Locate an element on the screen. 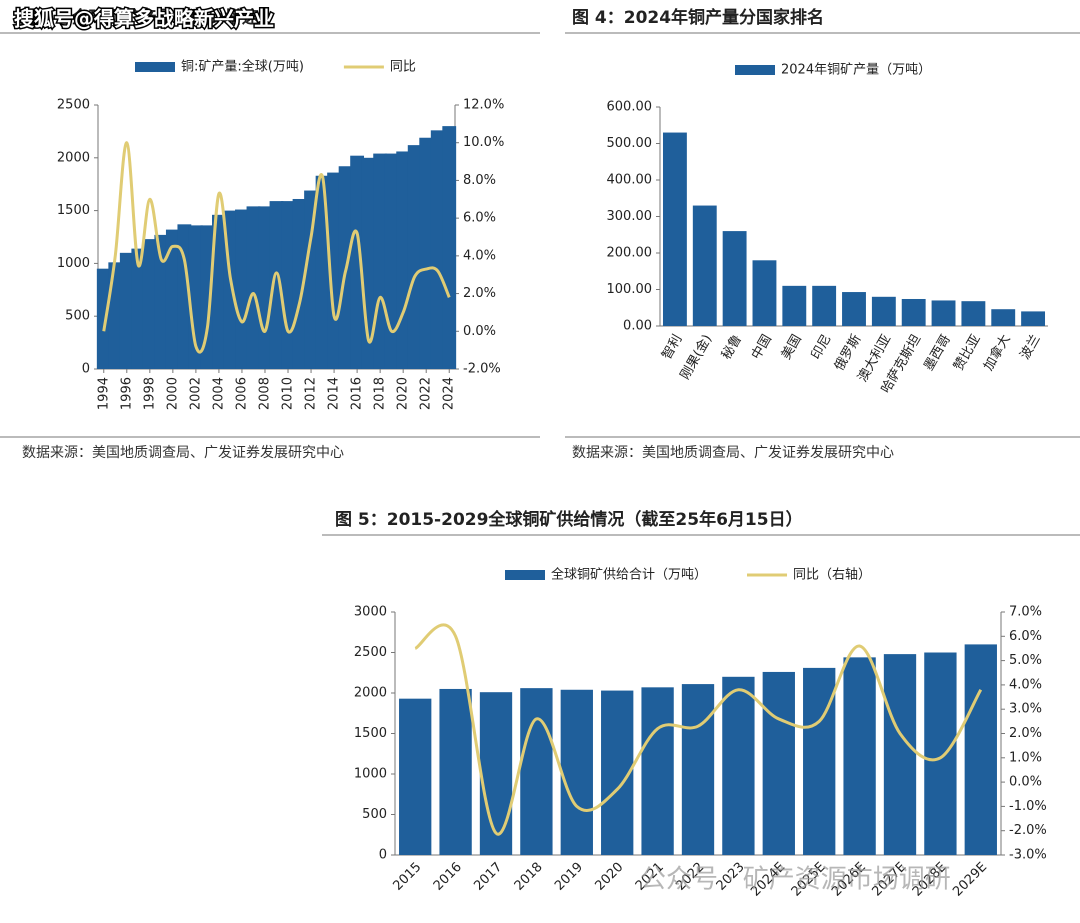 The width and height of the screenshot is (1080, 923). x-tick-label: 智利 is located at coordinates (672, 347).